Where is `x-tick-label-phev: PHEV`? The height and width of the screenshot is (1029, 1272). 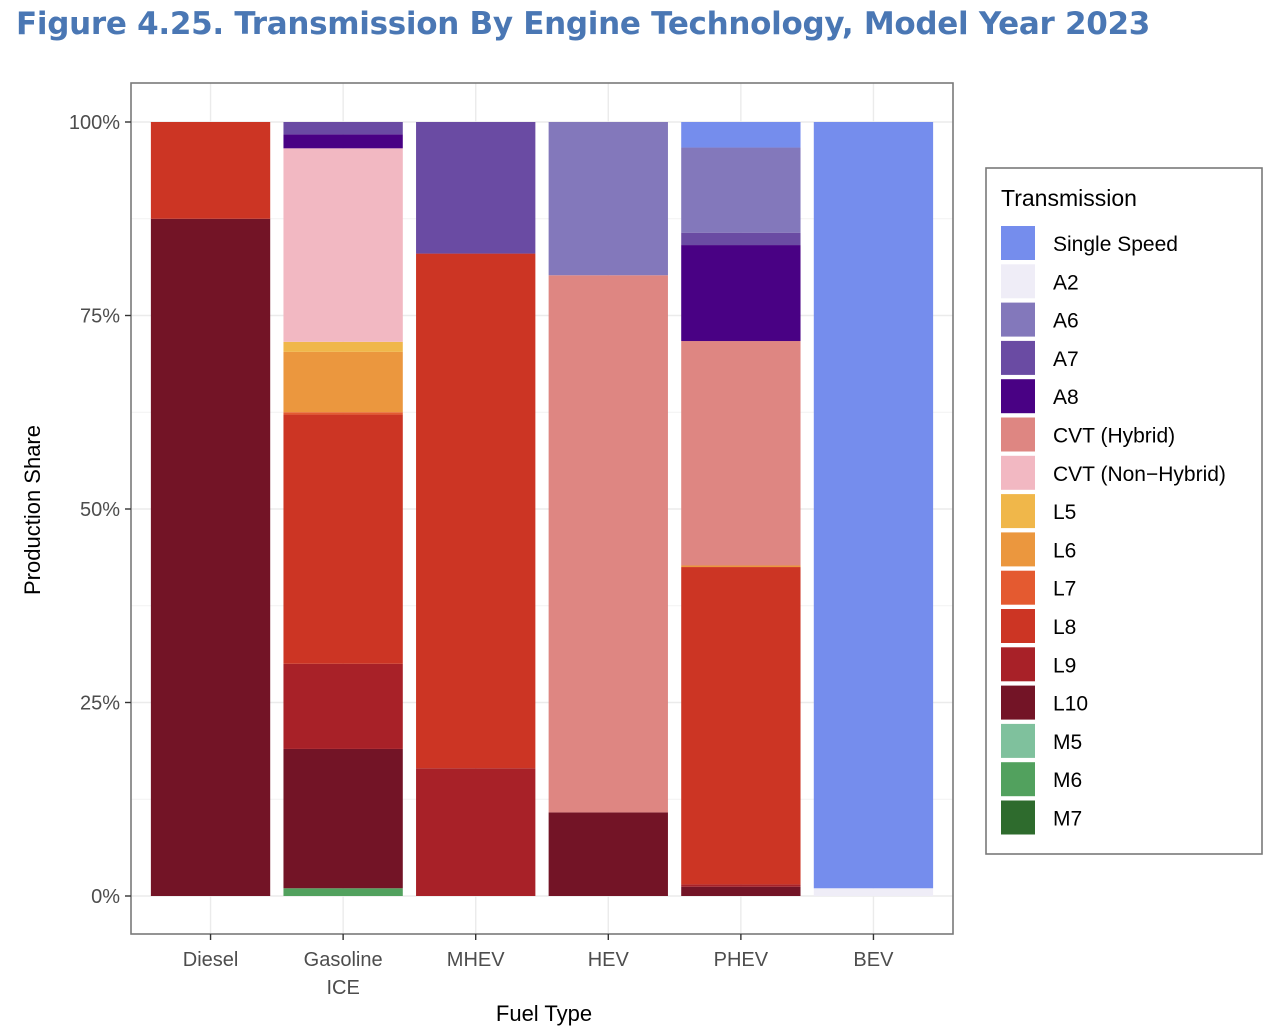 x-tick-label-phev: PHEV is located at coordinates (741, 960).